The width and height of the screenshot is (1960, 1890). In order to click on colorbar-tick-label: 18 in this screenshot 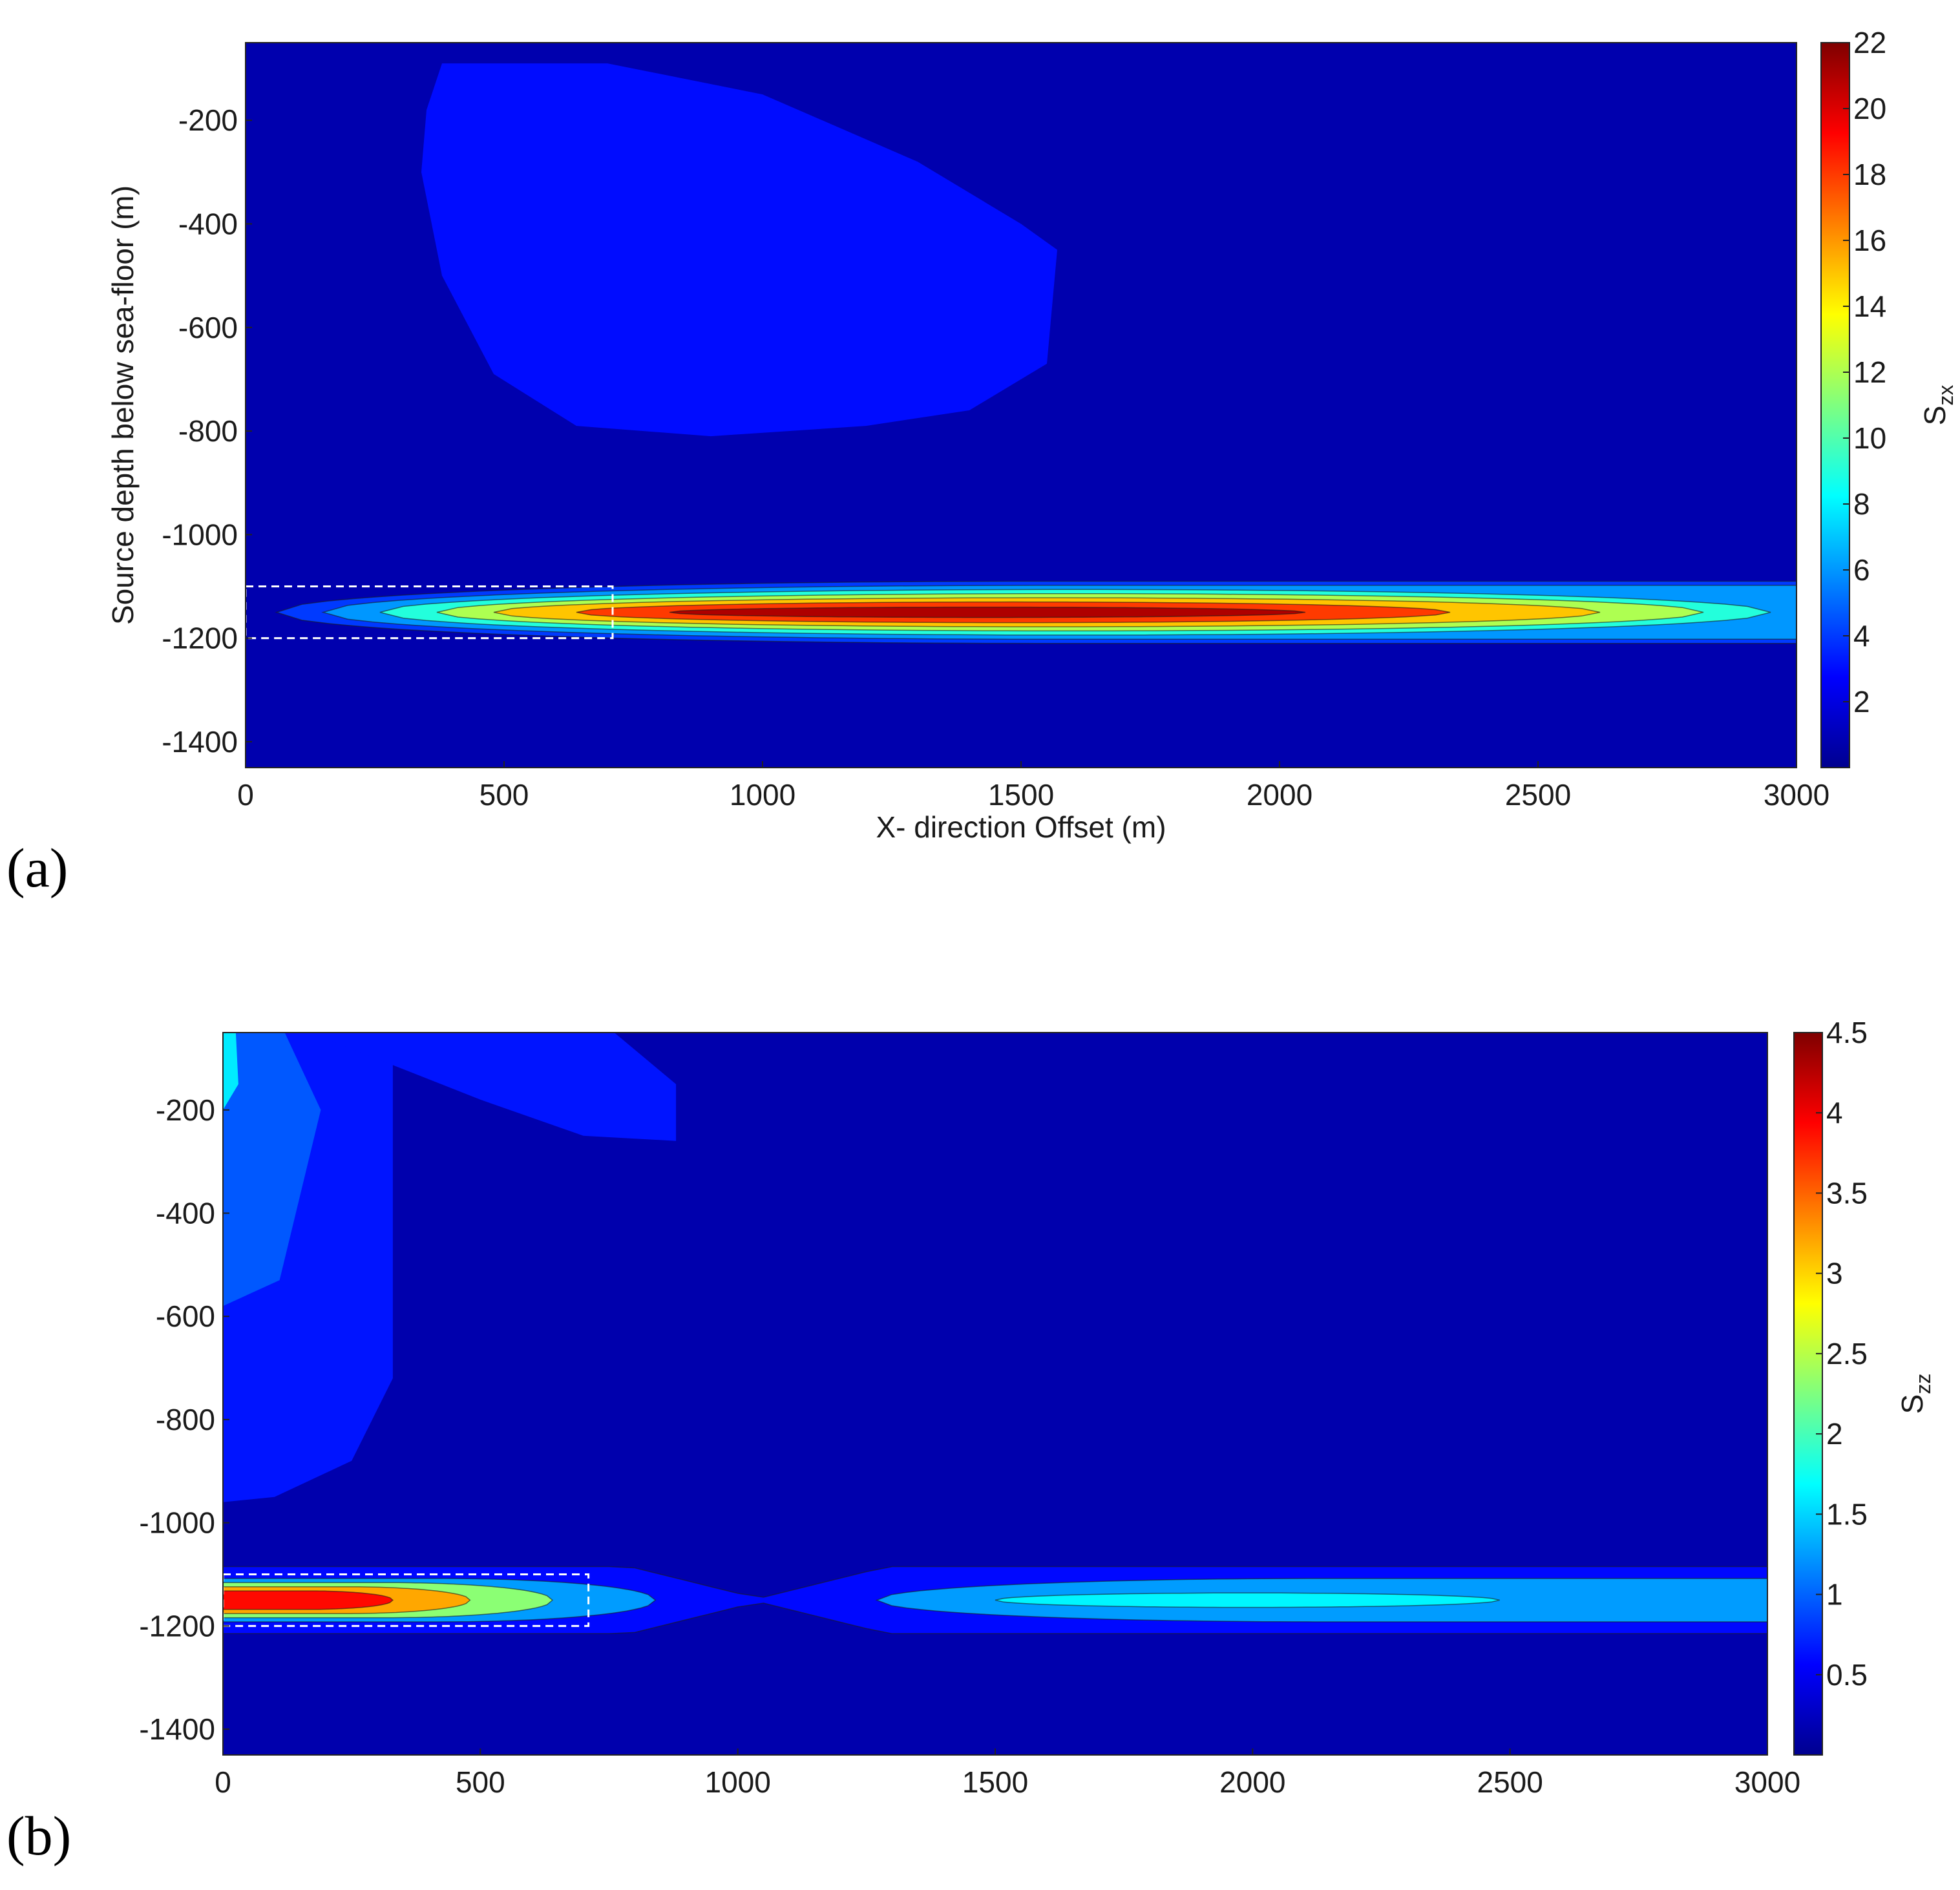, I will do `click(1869, 174)`.